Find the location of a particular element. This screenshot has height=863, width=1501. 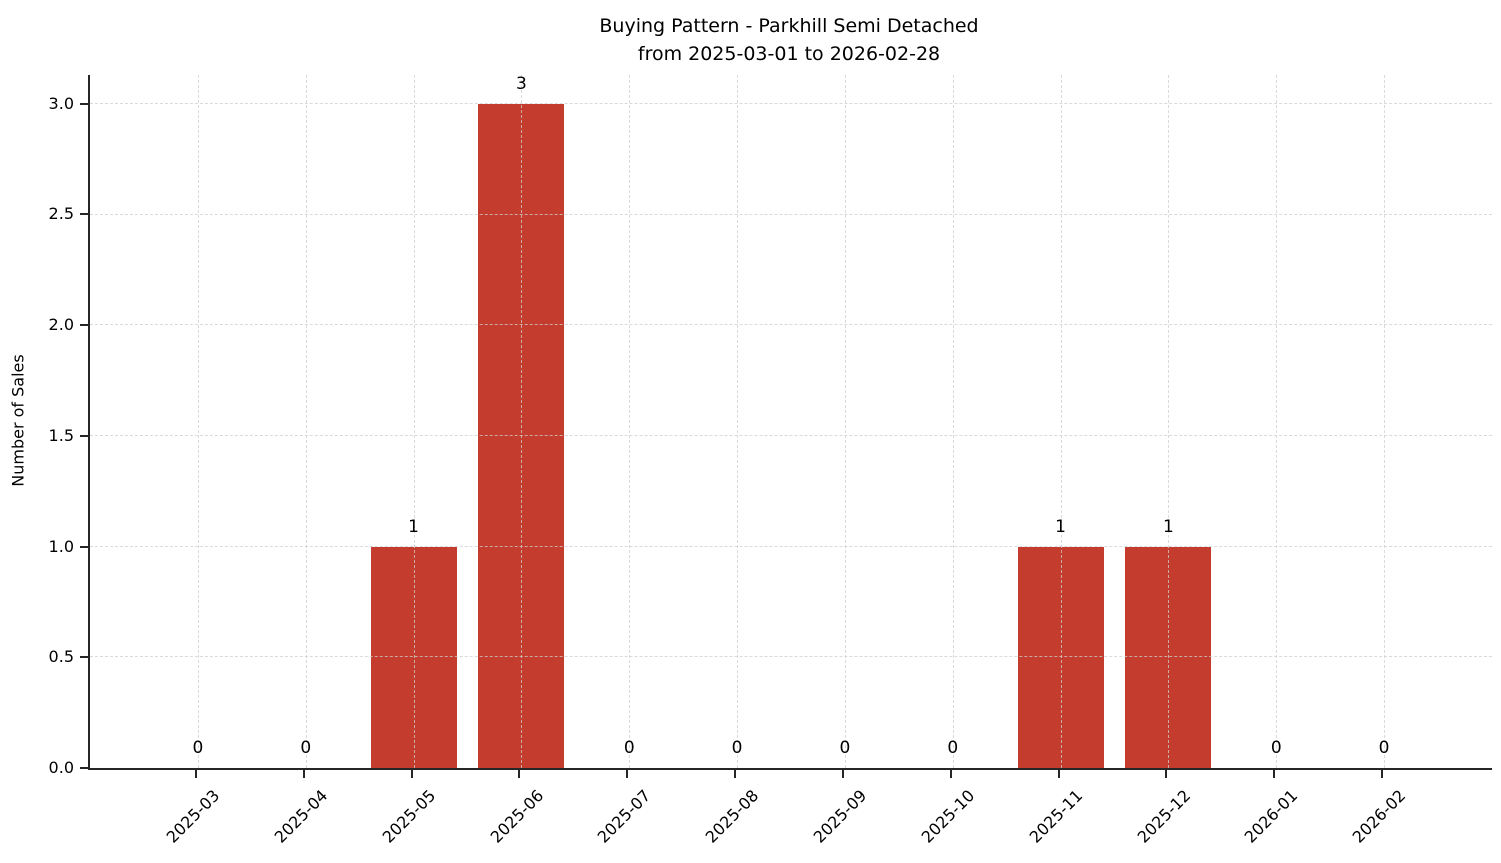

x-tick-label-2025-07: 2025-07 is located at coordinates (624, 816).